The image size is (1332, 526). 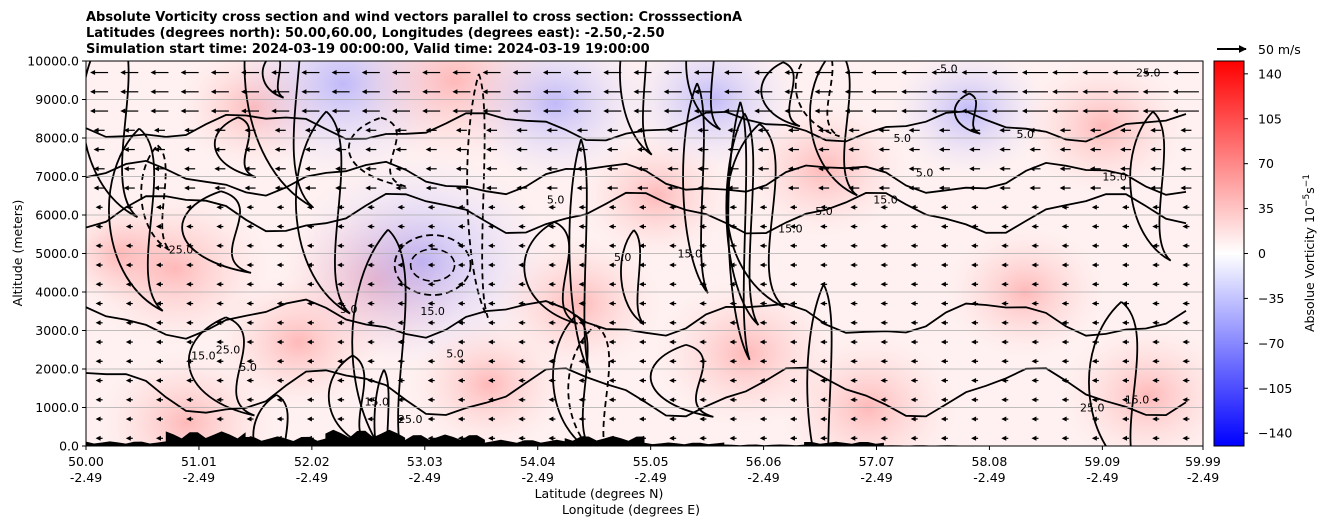 What do you see at coordinates (989, 477) in the screenshot?
I see `x-tick-label-lon-8: -2.49` at bounding box center [989, 477].